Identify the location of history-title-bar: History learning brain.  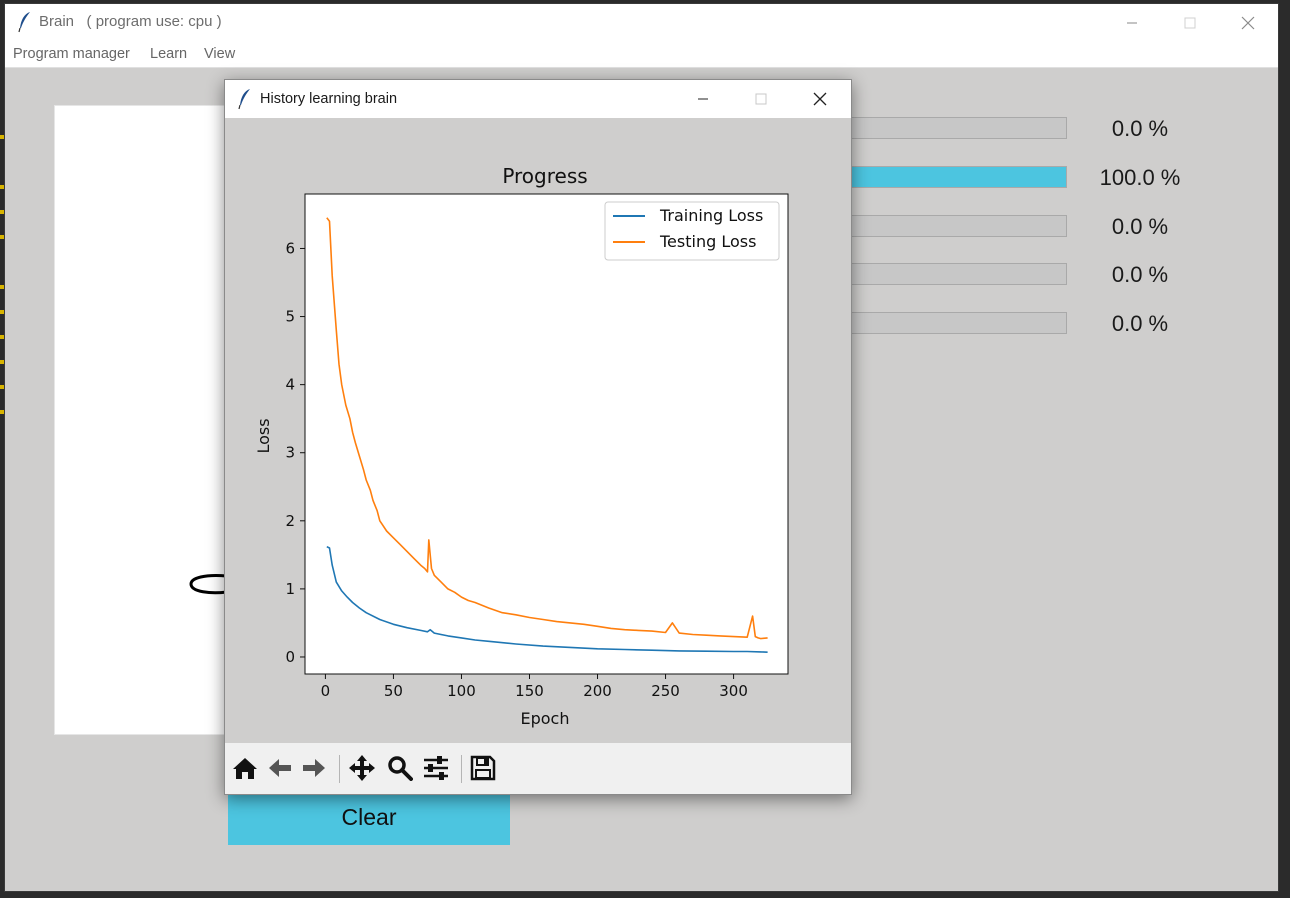
(538, 99).